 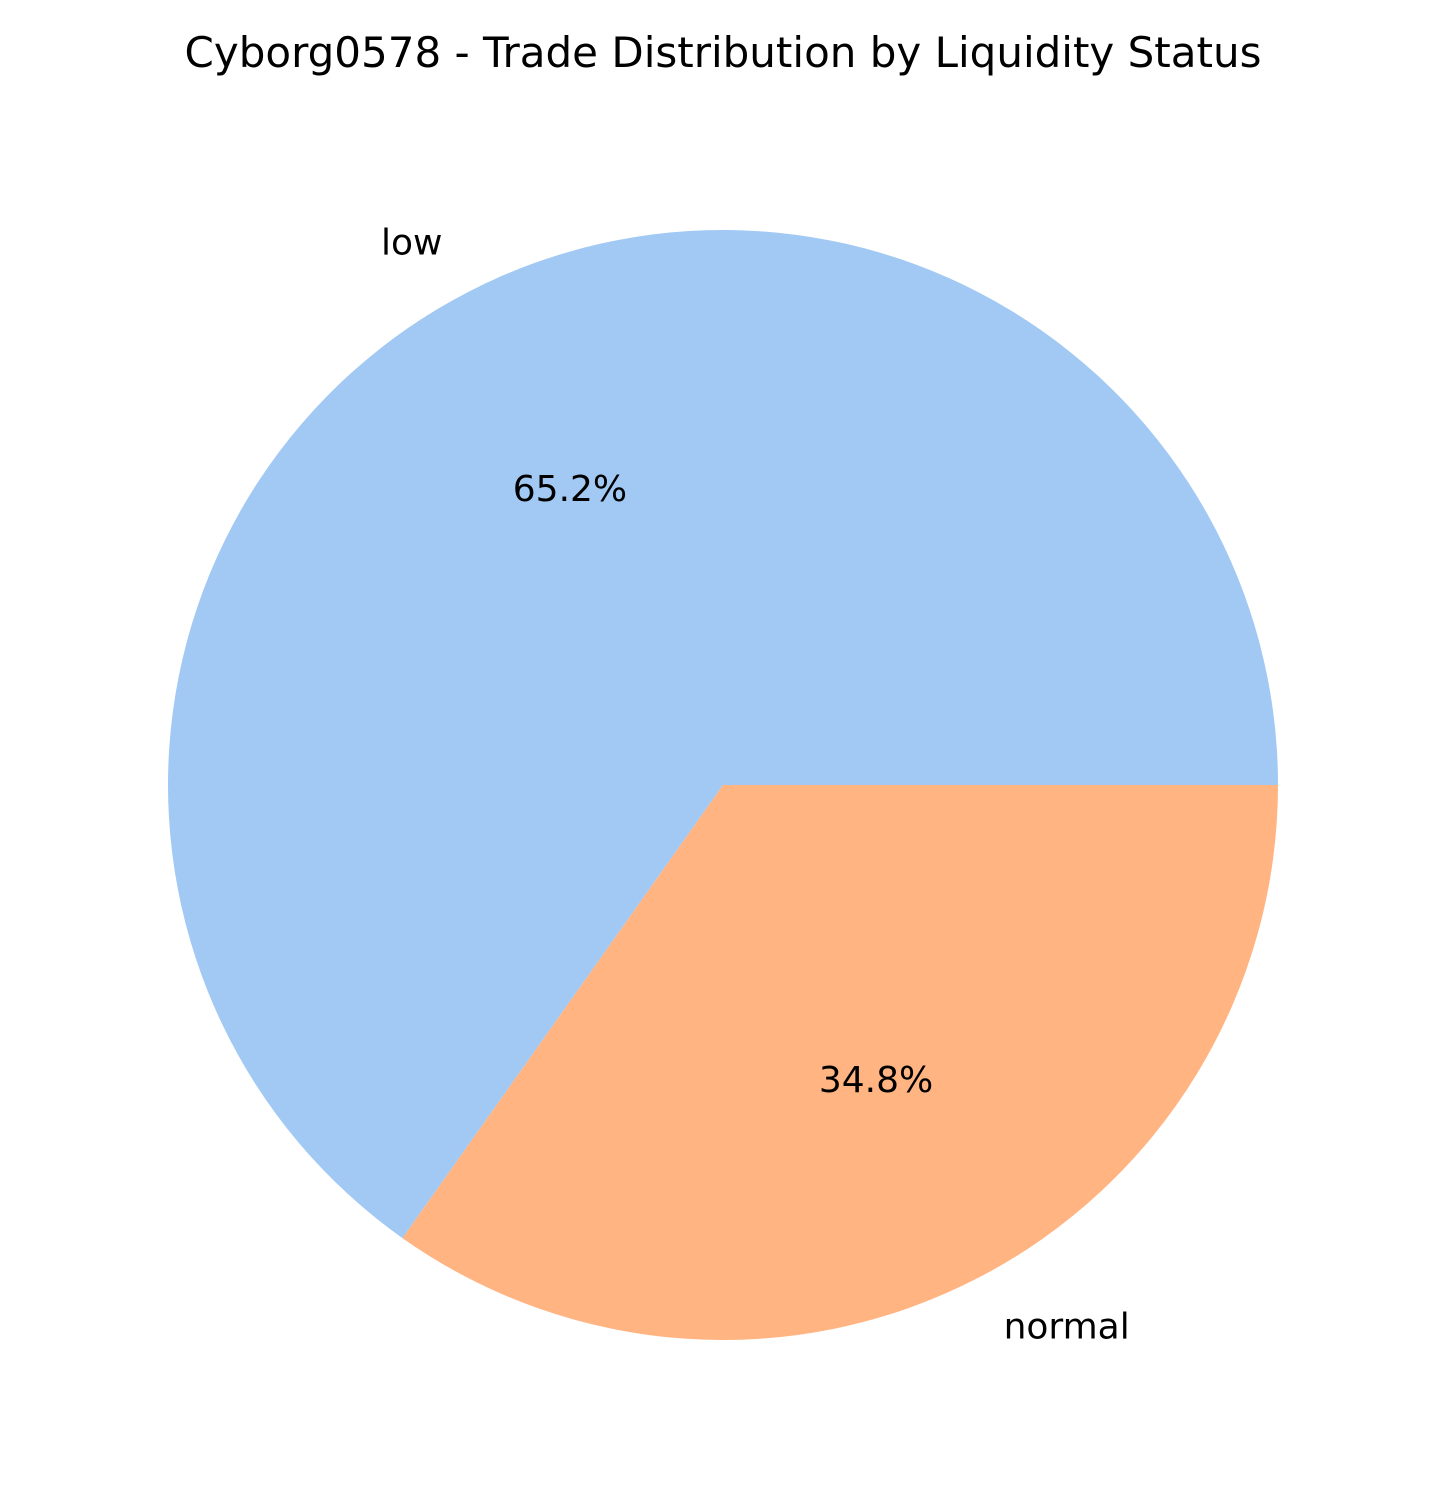 I want to click on slice-percent-normal: 34.8%, so click(x=876, y=1080).